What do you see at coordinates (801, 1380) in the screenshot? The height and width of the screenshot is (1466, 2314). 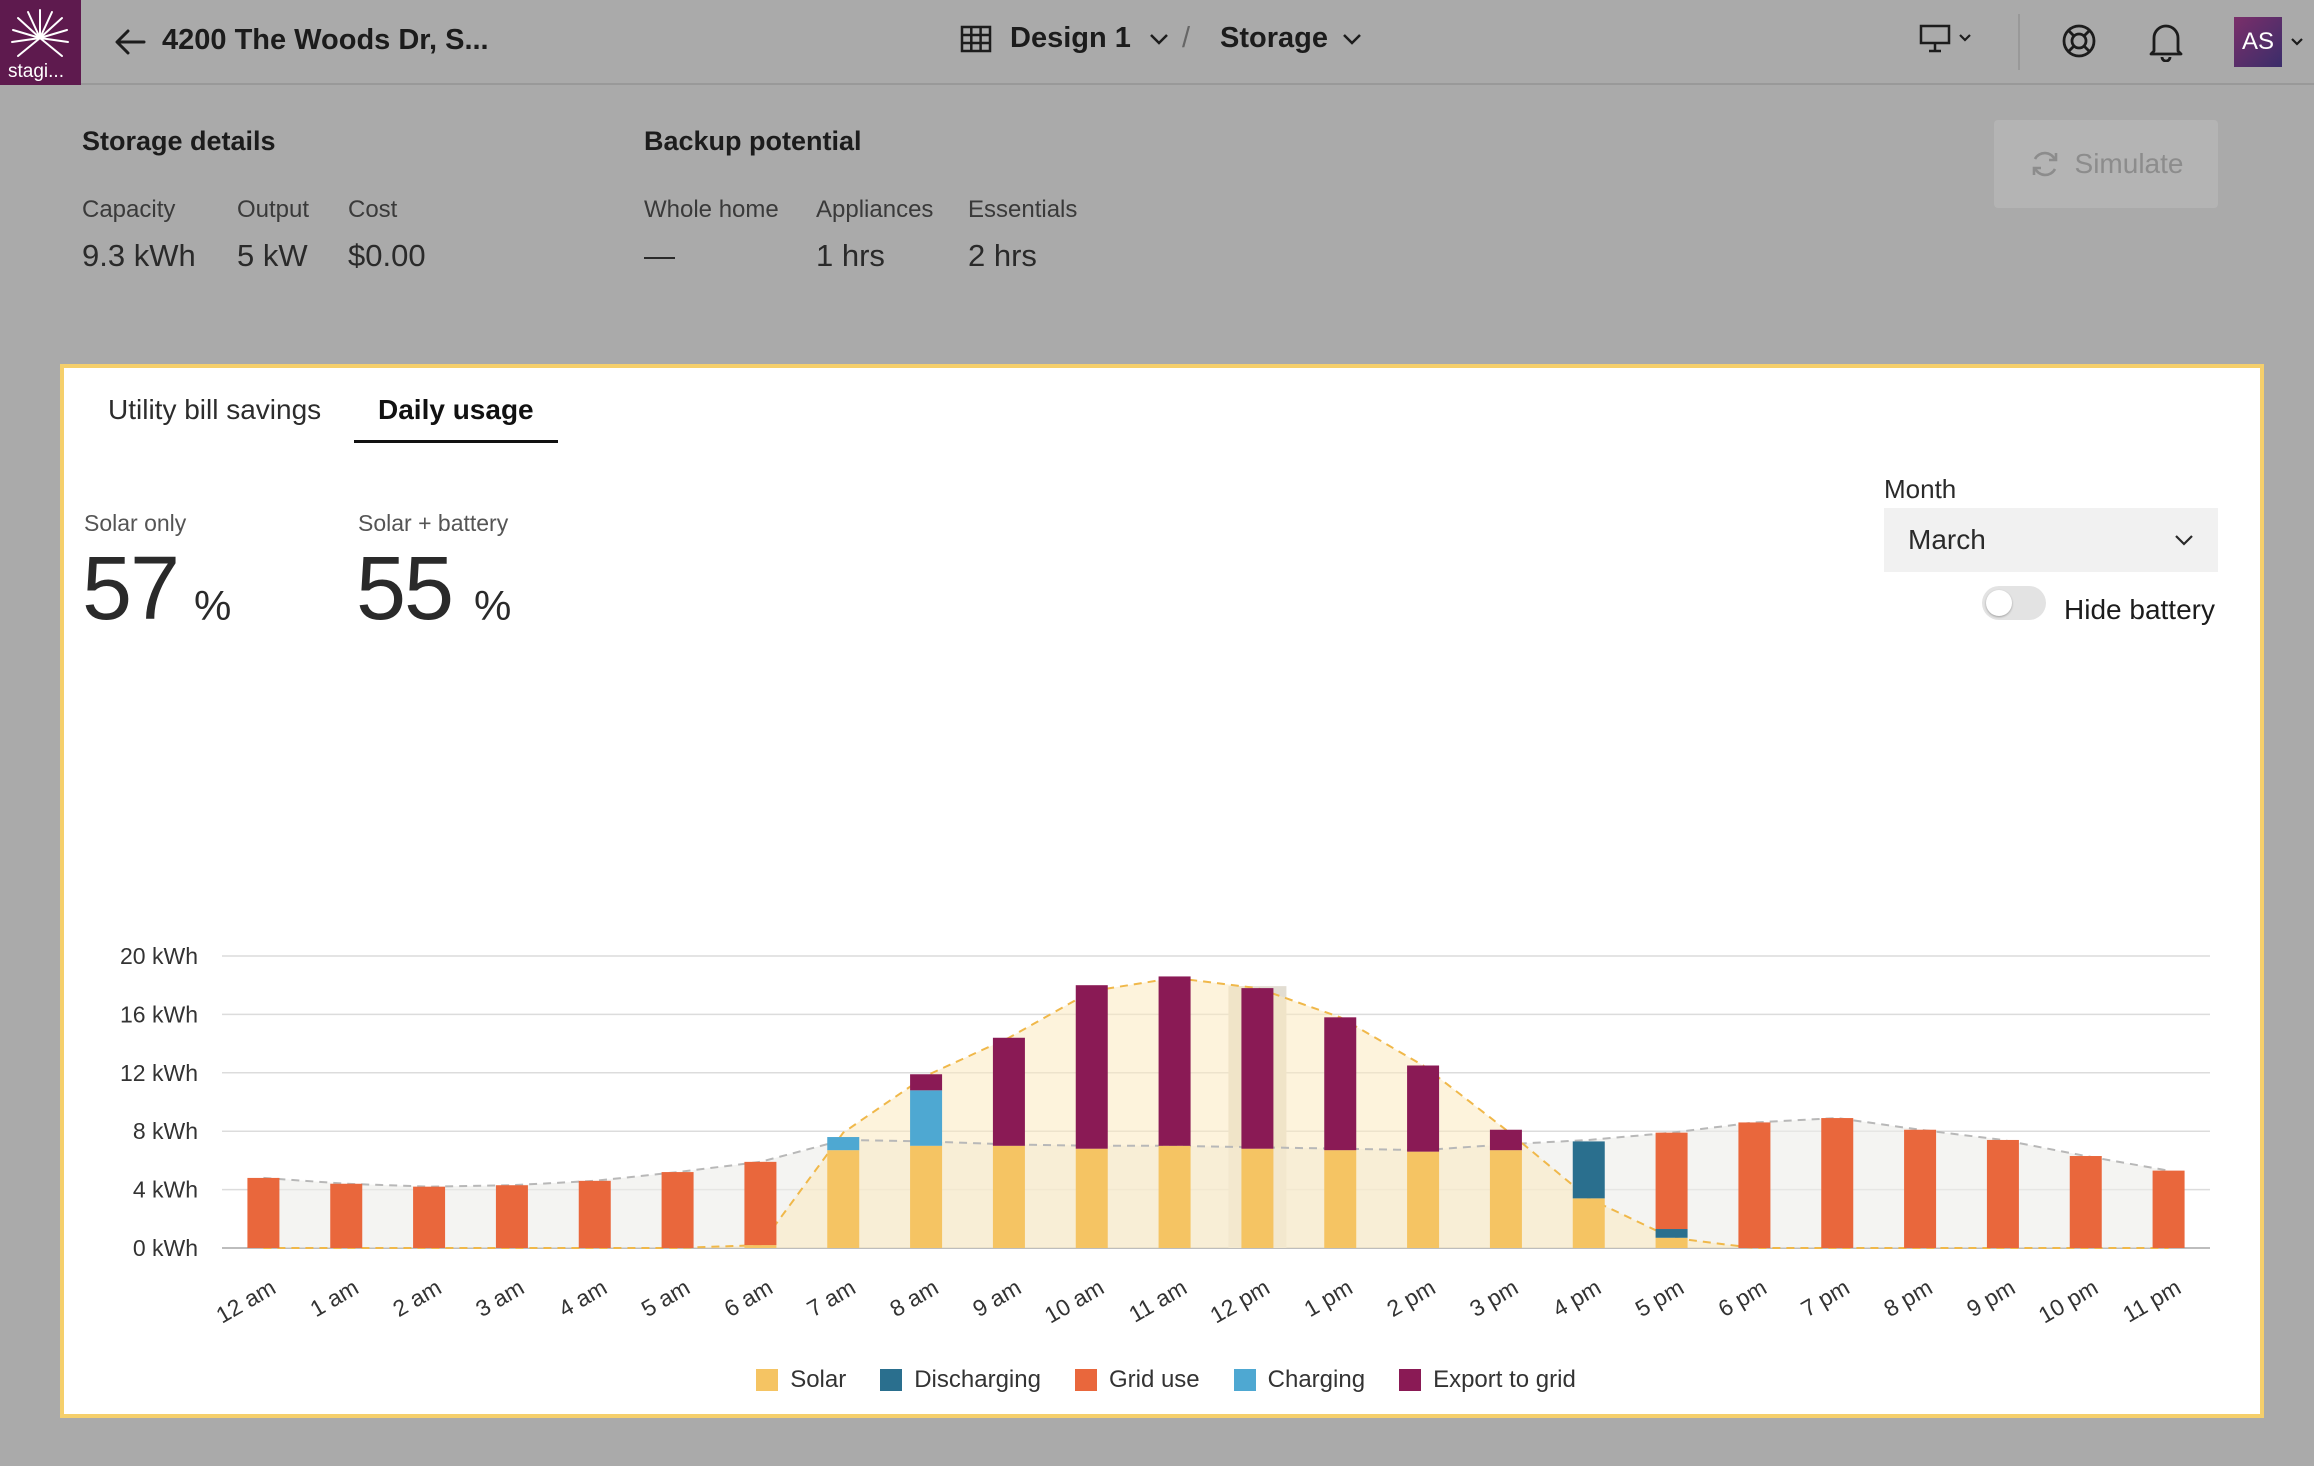 I see `legend-item-solar: Solar` at bounding box center [801, 1380].